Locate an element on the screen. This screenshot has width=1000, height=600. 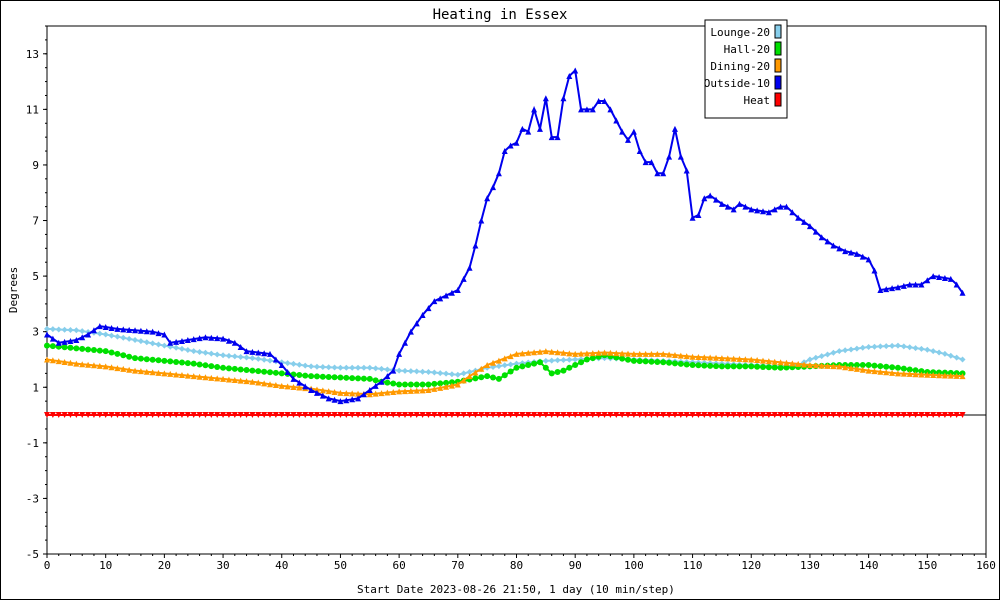
y-tick-label: -5 is located at coordinates (32, 554).